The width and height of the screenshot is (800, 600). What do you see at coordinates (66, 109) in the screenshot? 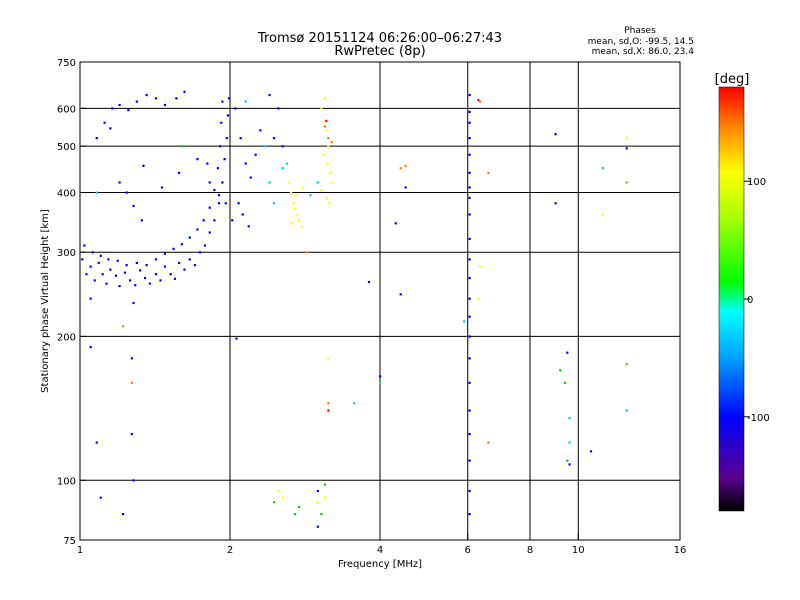
I see `y-tick-label: 600` at bounding box center [66, 109].